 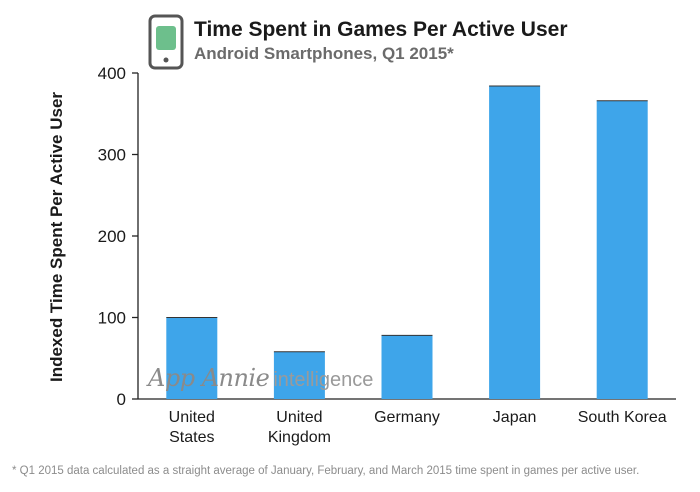 What do you see at coordinates (381, 29) in the screenshot?
I see `chart-title: Time Spent in Games Per Active User` at bounding box center [381, 29].